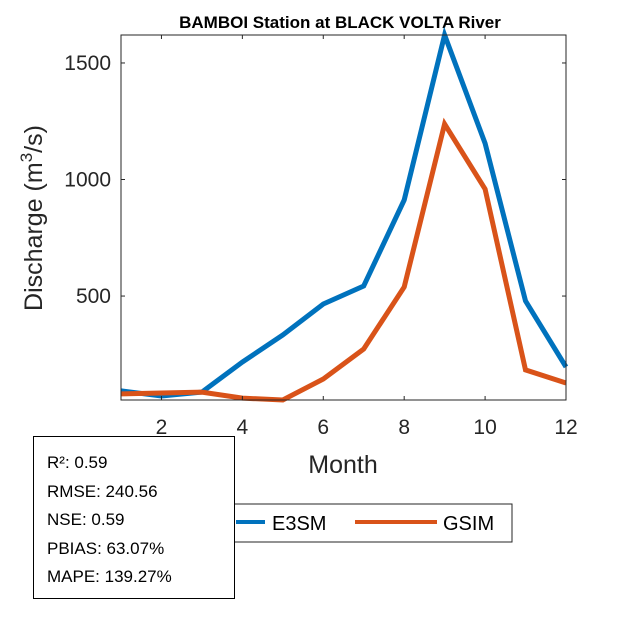  I want to click on x-tick-label: 12, so click(565, 427).